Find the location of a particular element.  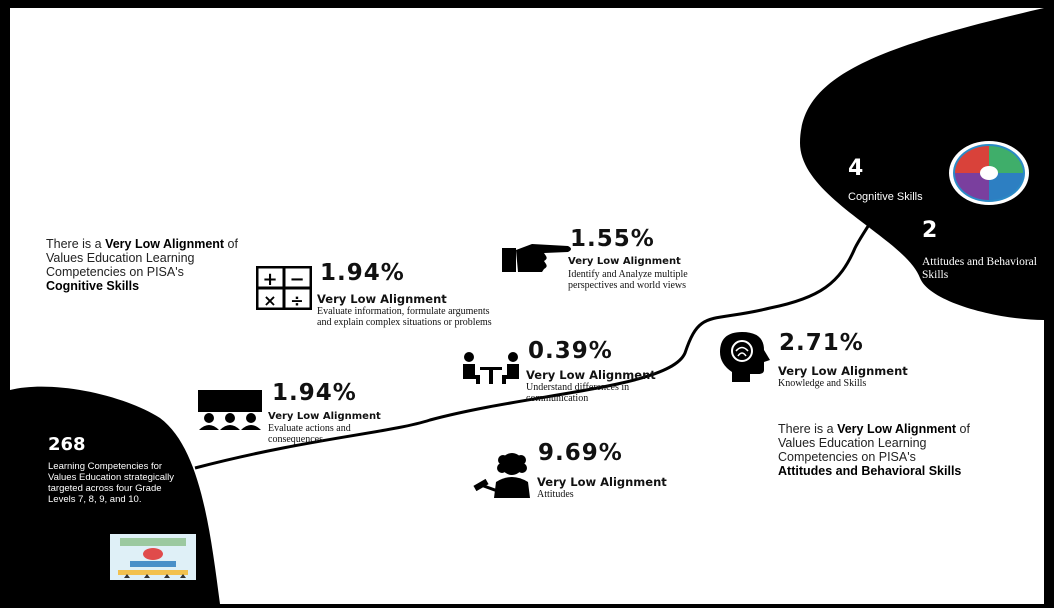

item-description: Knowledge and Skills is located at coordinates (822, 383).